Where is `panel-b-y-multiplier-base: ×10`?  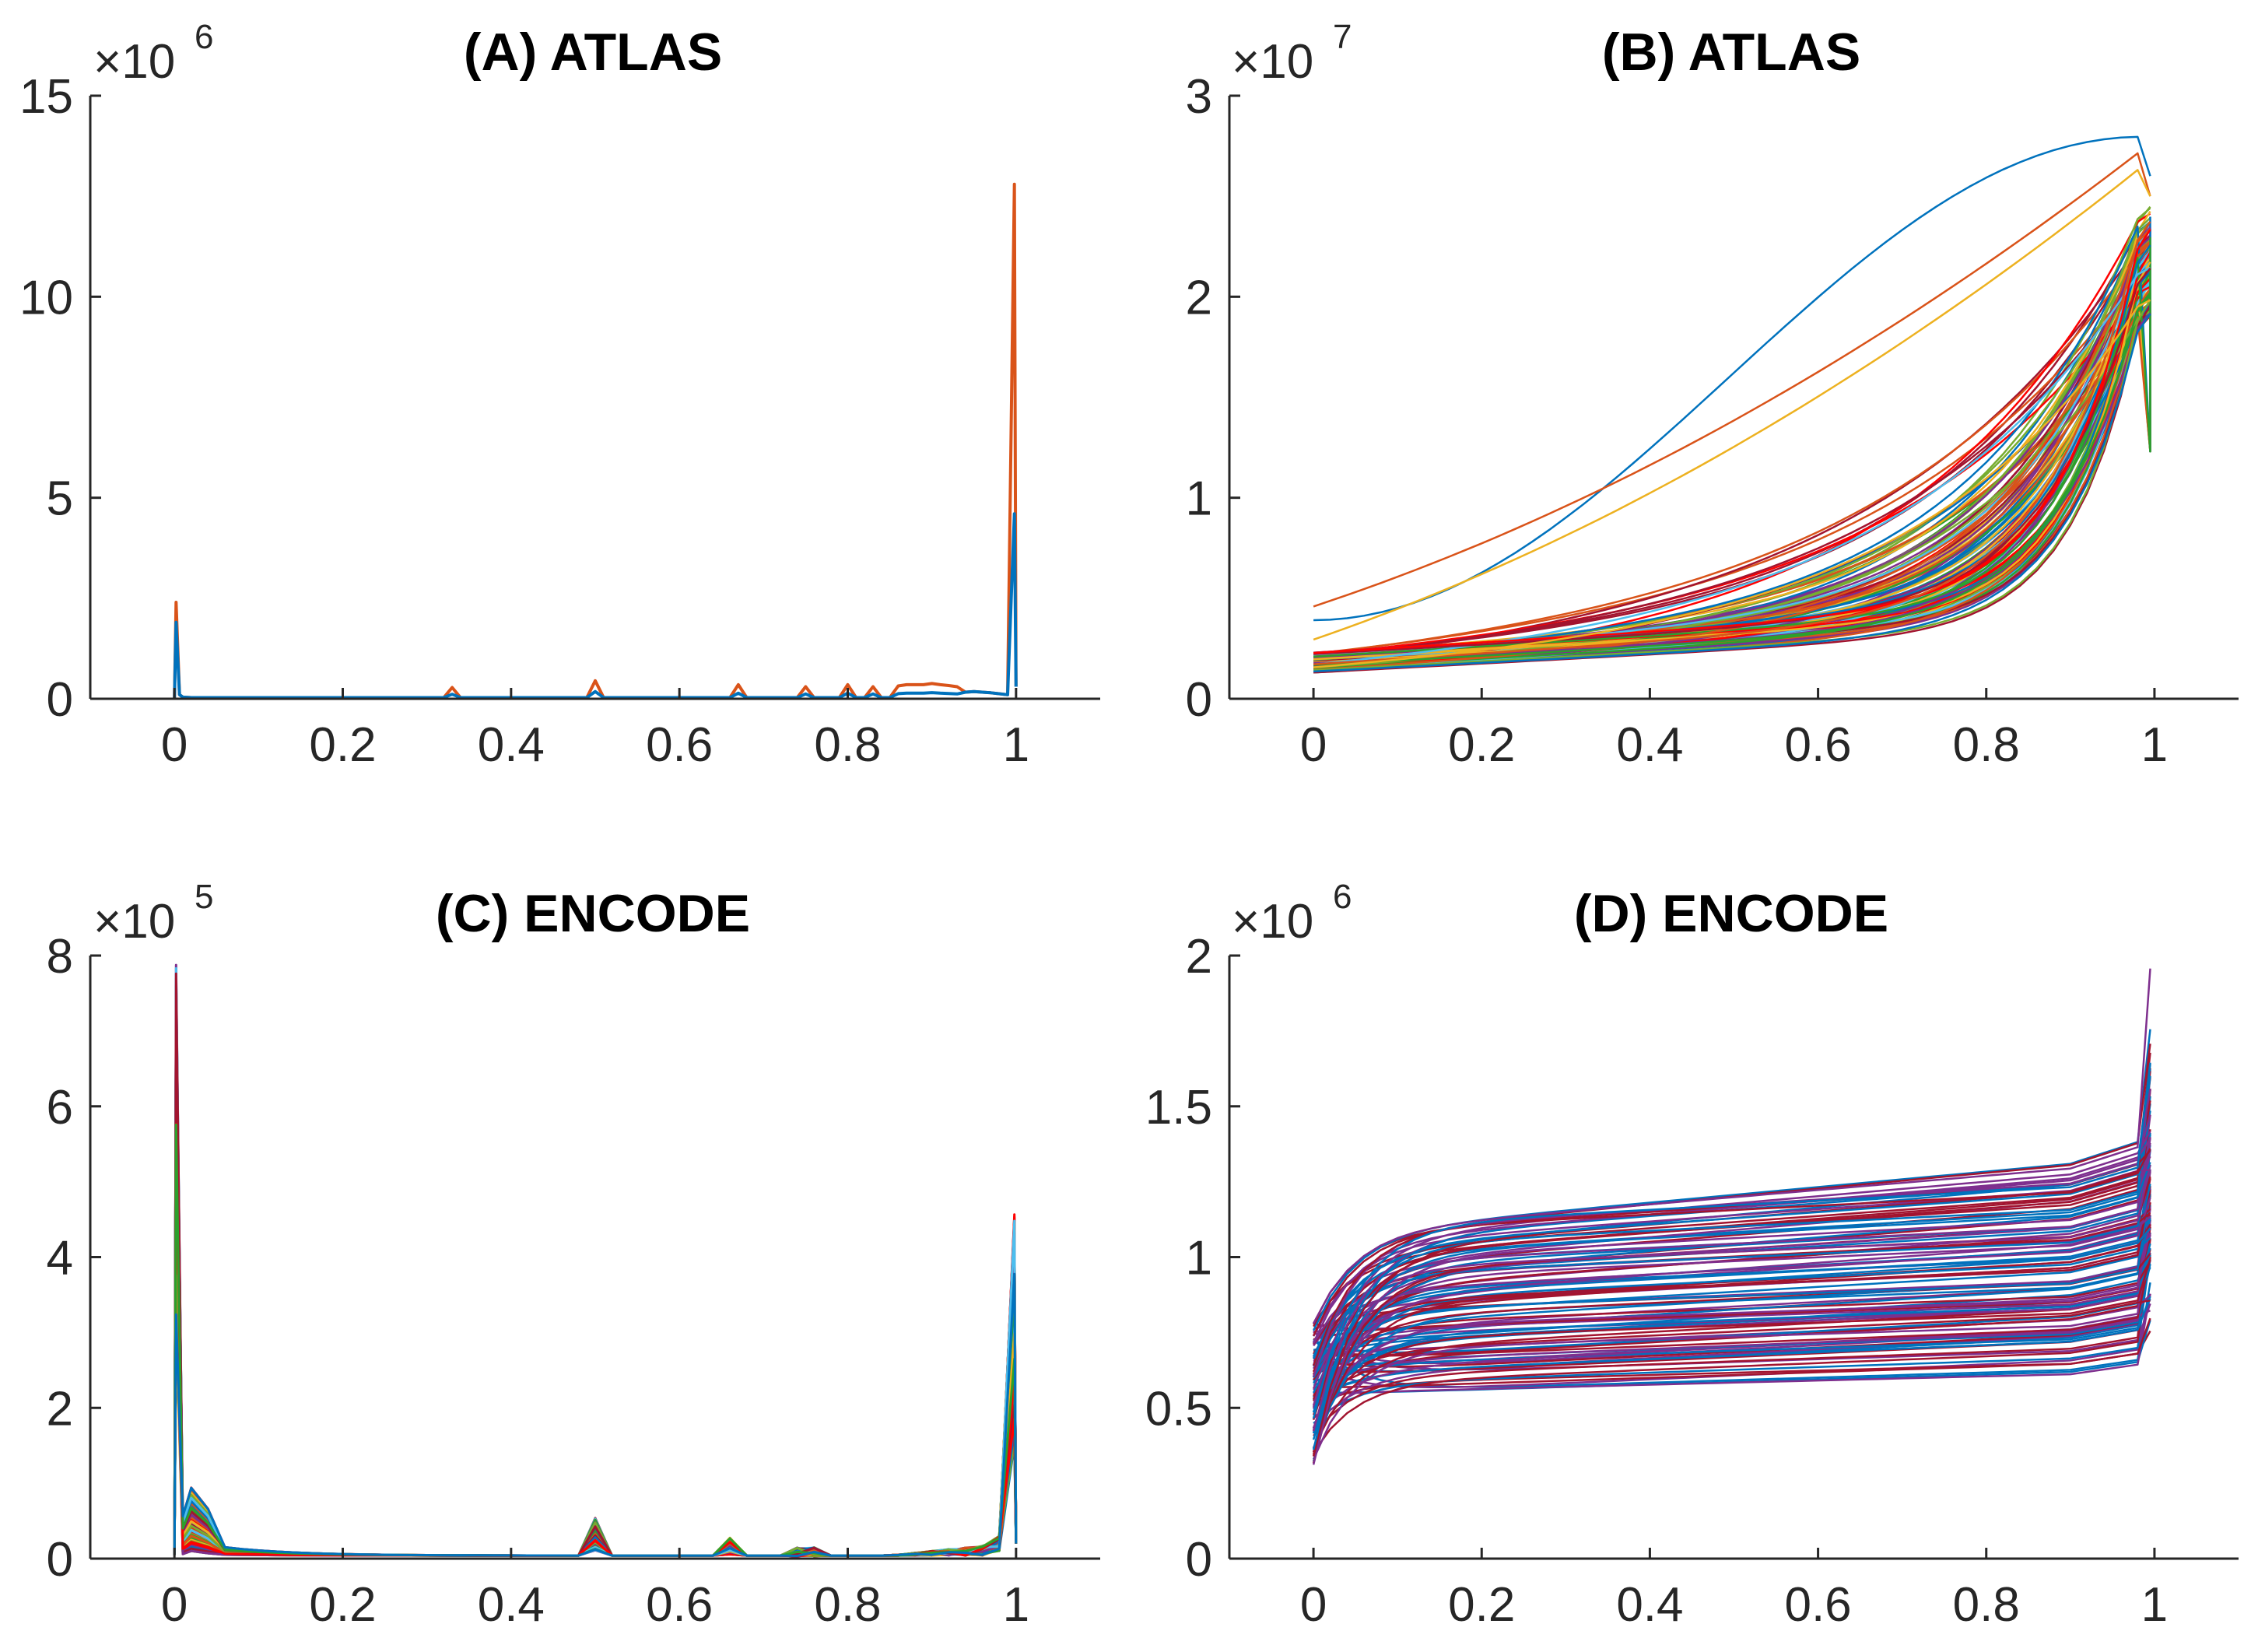
panel-b-y-multiplier-base: ×10 is located at coordinates (1272, 62).